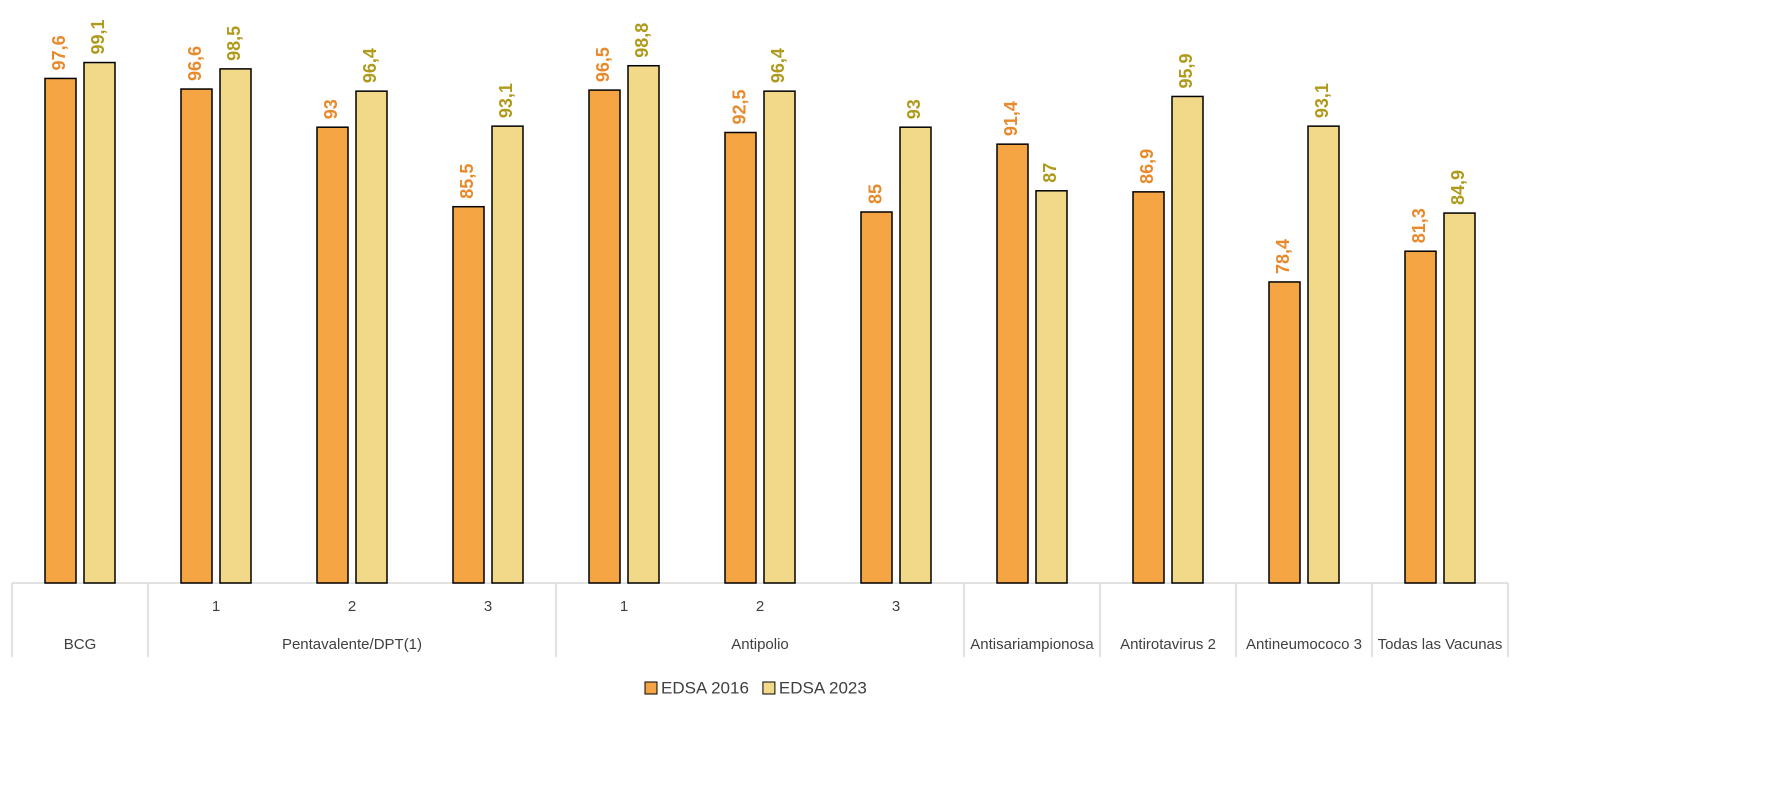 The width and height of the screenshot is (1785, 798). What do you see at coordinates (875, 194) in the screenshot?
I see `value-label: 85` at bounding box center [875, 194].